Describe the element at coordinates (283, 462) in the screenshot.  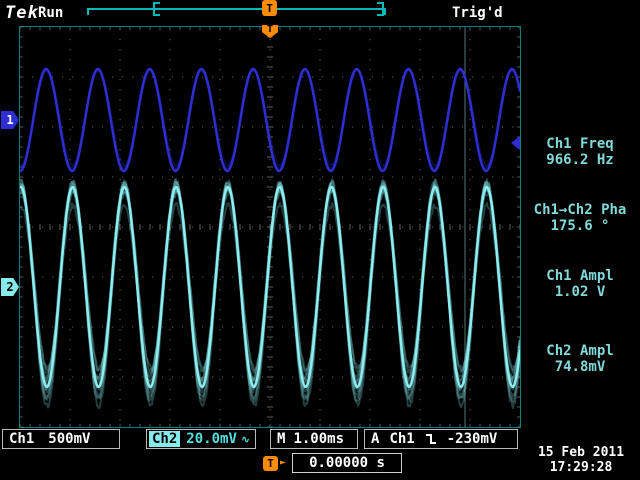
I see `delay-arrow-icon: ►` at that location.